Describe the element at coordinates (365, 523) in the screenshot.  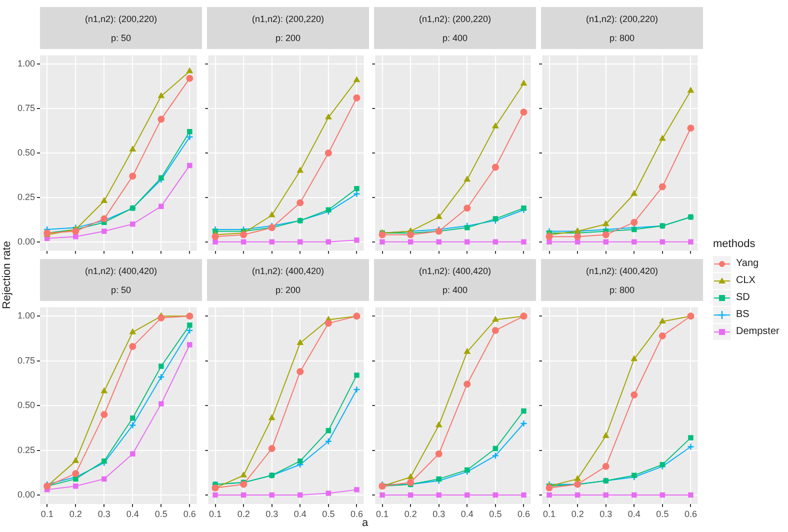
I see `x-axis-title: a` at that location.